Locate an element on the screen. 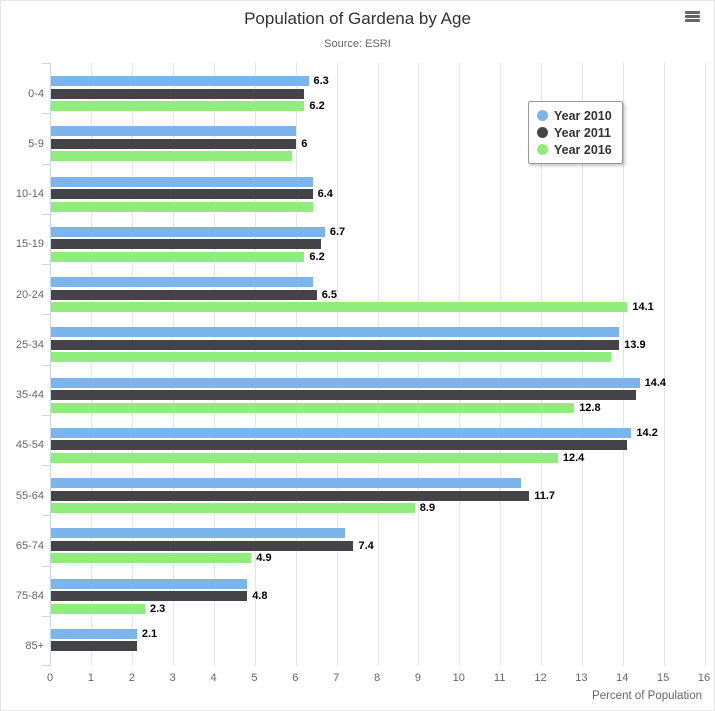  hamburger-menu-icon is located at coordinates (692, 17).